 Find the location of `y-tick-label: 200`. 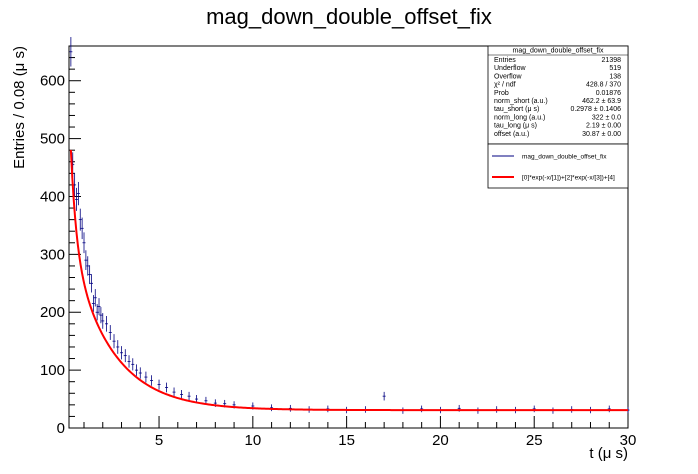

y-tick-label: 200 is located at coordinates (52, 312).